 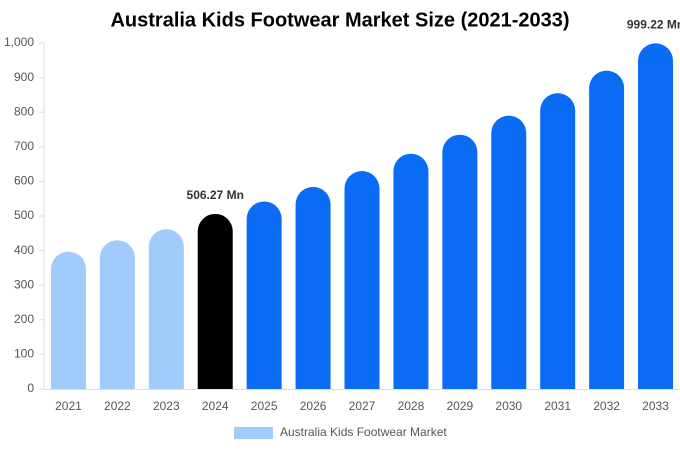 What do you see at coordinates (24, 250) in the screenshot?
I see `y-tick-label: 400` at bounding box center [24, 250].